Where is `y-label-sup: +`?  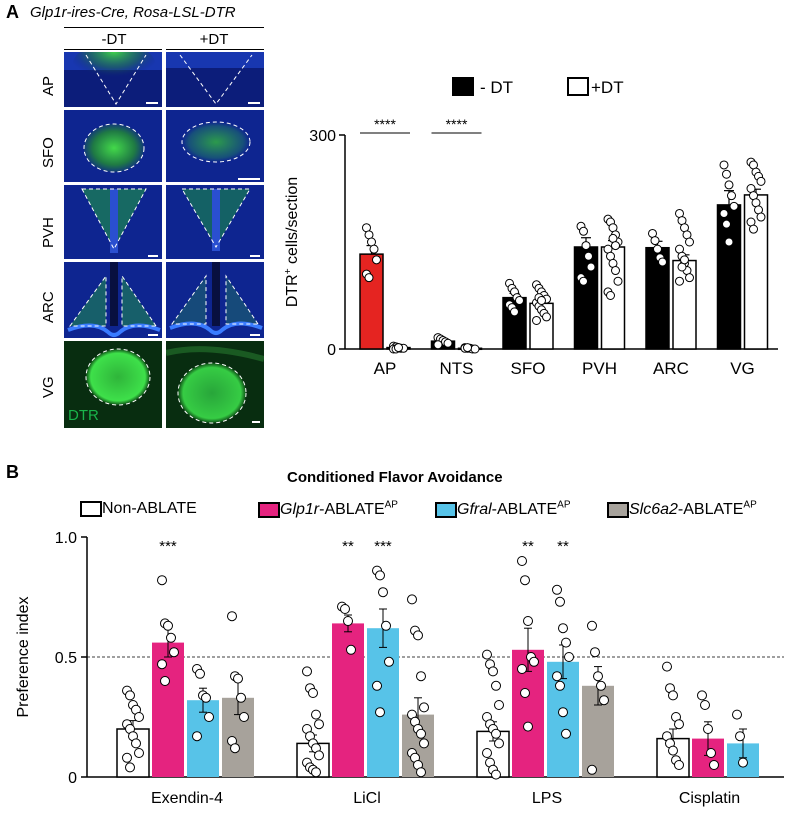
y-label-sup: + is located at coordinates (288, 271).